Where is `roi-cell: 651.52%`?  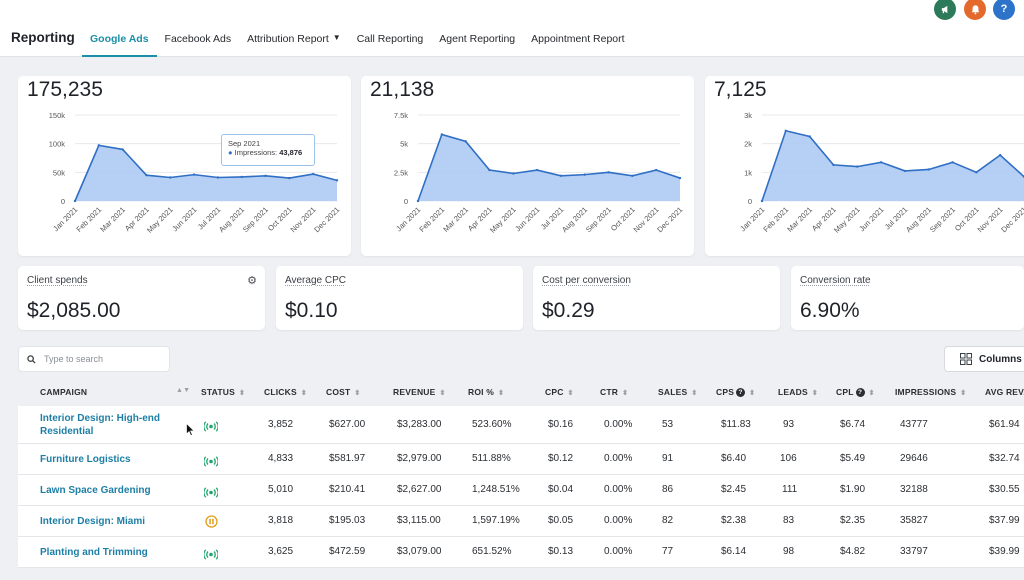
roi-cell: 651.52% is located at coordinates (492, 551).